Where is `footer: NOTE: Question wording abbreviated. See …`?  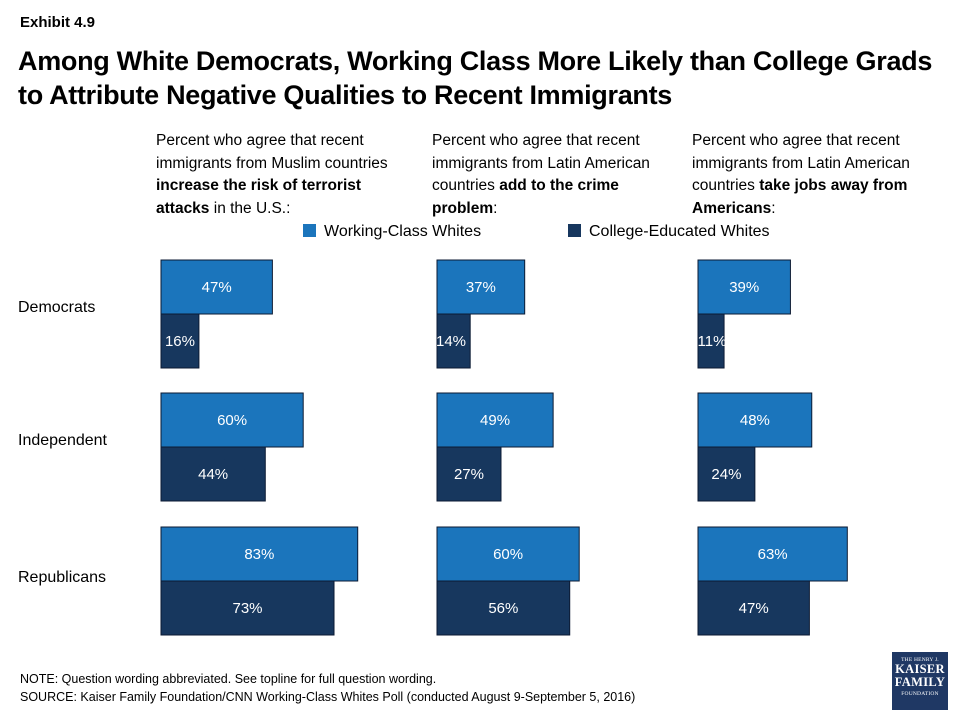
footer: NOTE: Question wording abbreviated. See … is located at coordinates (327, 688).